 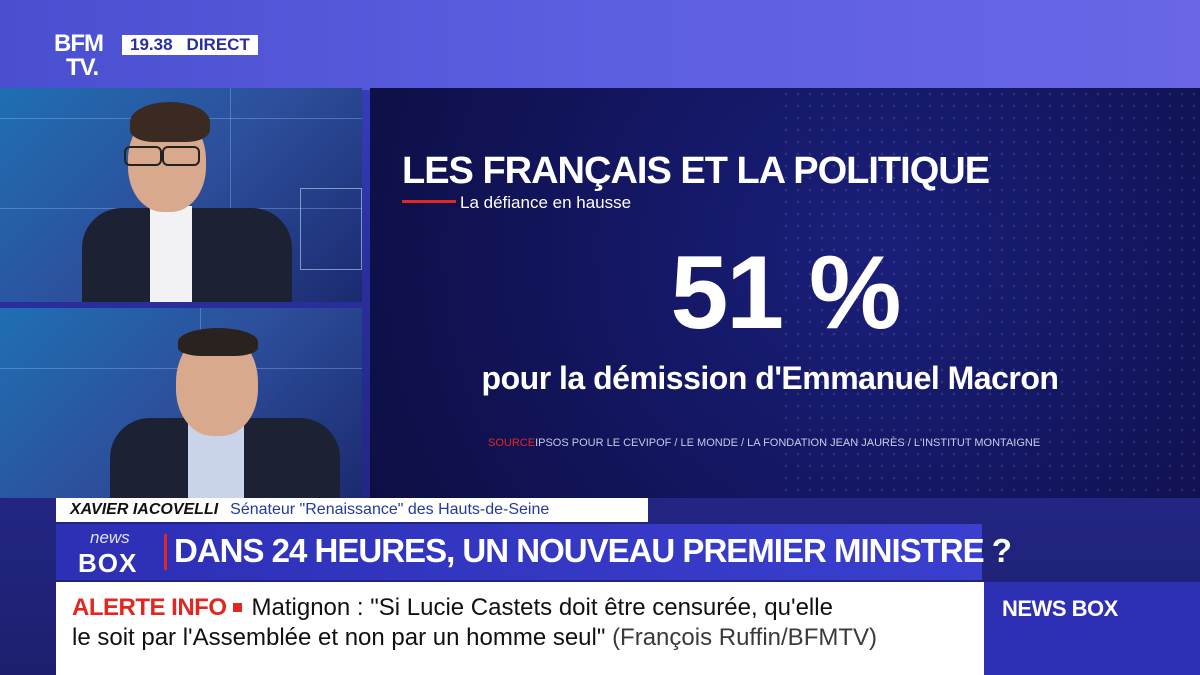 I want to click on side-brand-panel: NEWS BOX, so click(x=1092, y=628).